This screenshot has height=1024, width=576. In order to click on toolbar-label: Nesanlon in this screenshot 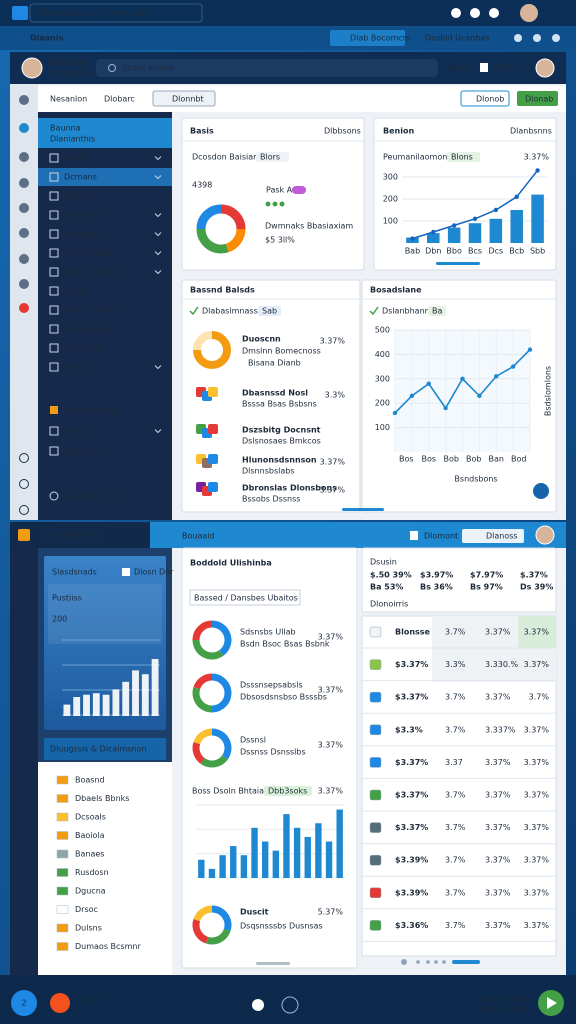, I will do `click(68, 99)`.